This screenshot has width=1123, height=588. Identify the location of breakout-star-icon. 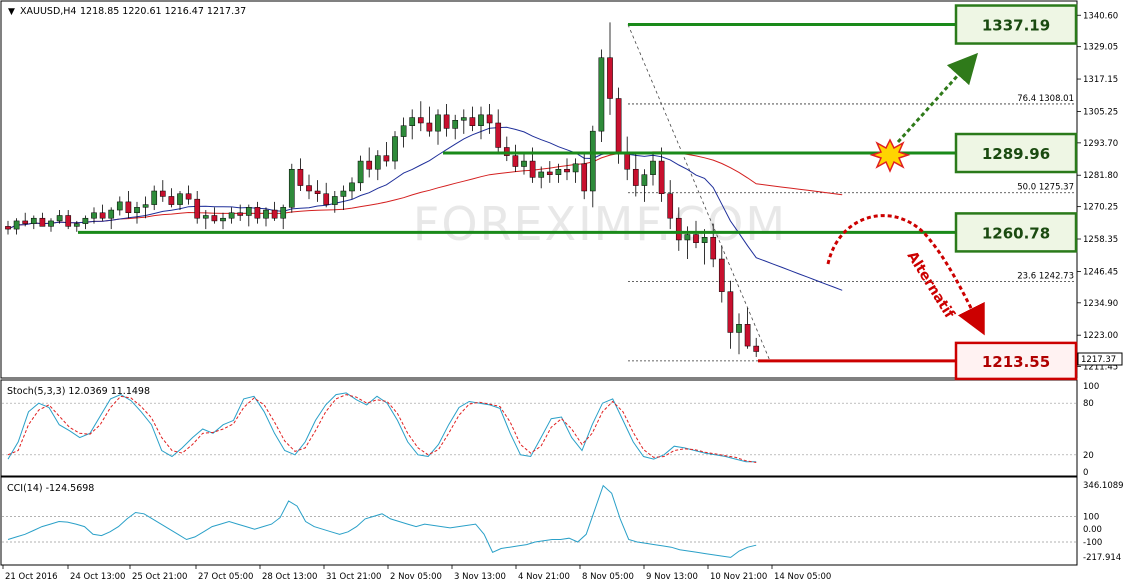
(890, 155).